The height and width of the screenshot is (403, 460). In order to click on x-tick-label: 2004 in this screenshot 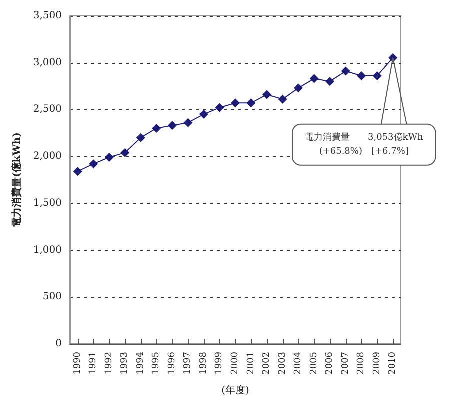, I will do `click(299, 363)`.